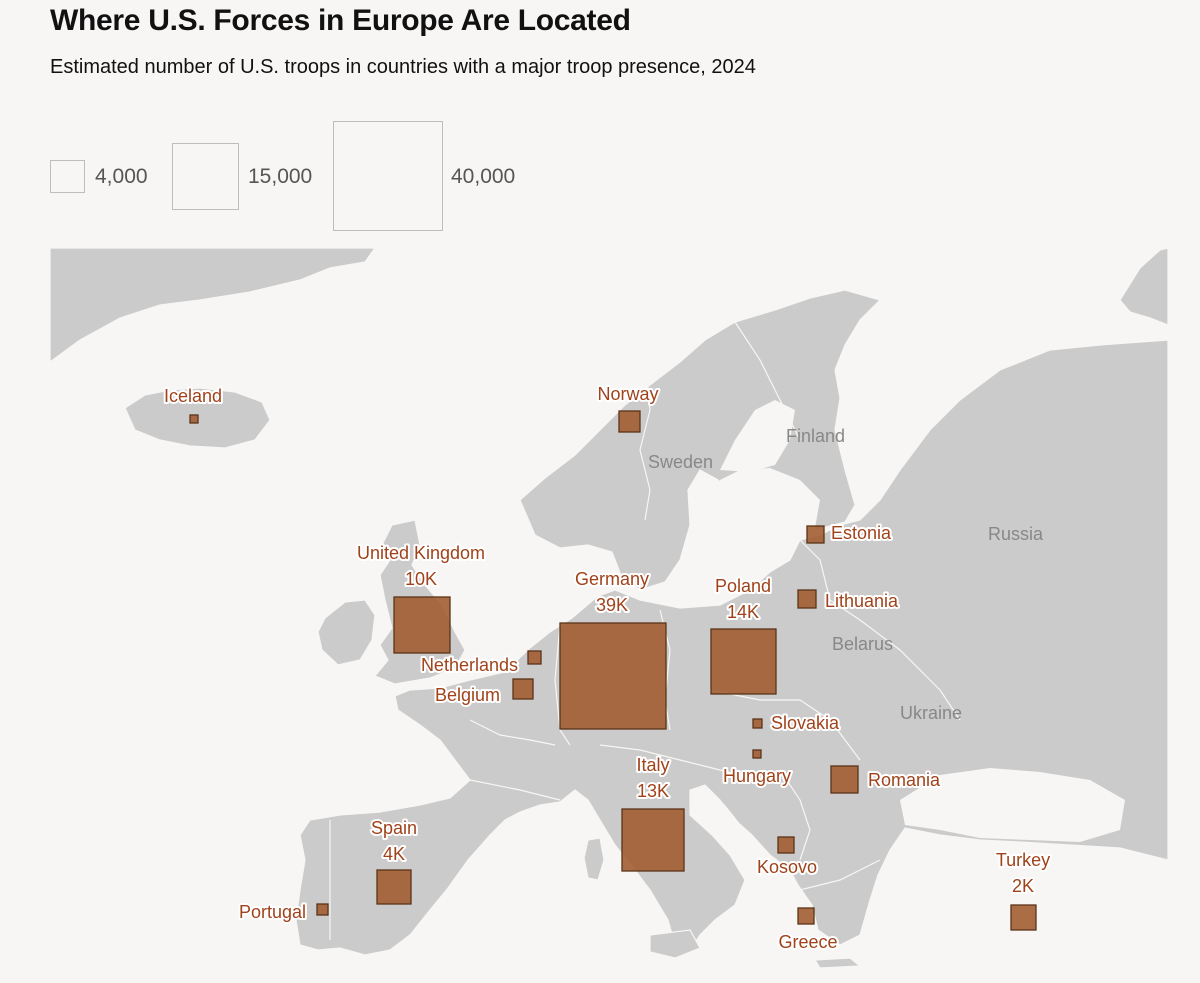 This screenshot has width=1200, height=983. What do you see at coordinates (757, 776) in the screenshot?
I see `label-hungary: Hungary` at bounding box center [757, 776].